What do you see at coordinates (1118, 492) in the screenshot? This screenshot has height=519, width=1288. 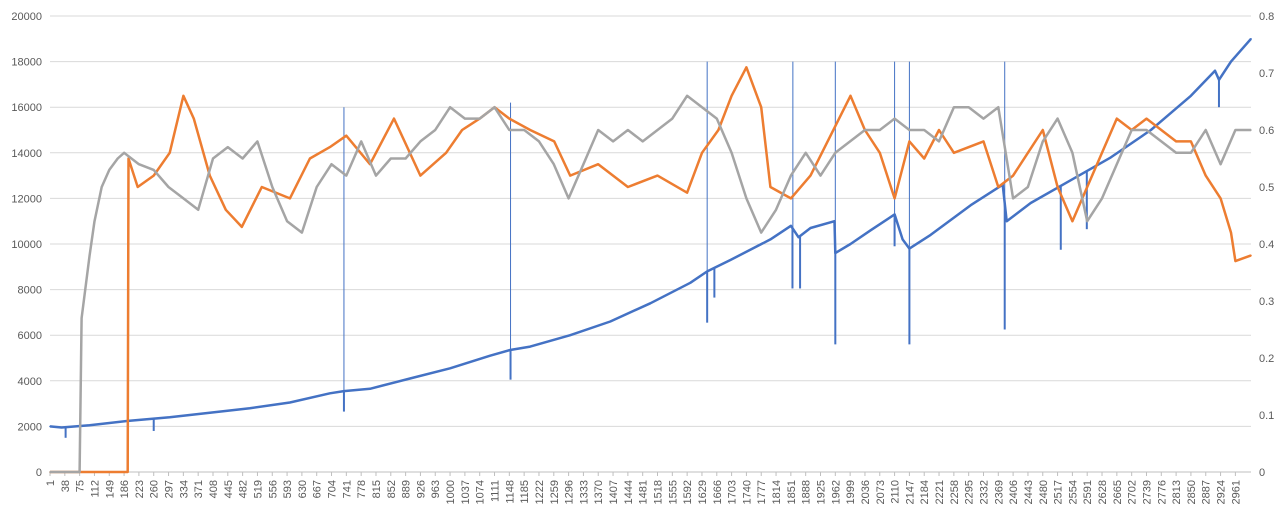 I see `x-tick-label: 2665` at bounding box center [1118, 492].